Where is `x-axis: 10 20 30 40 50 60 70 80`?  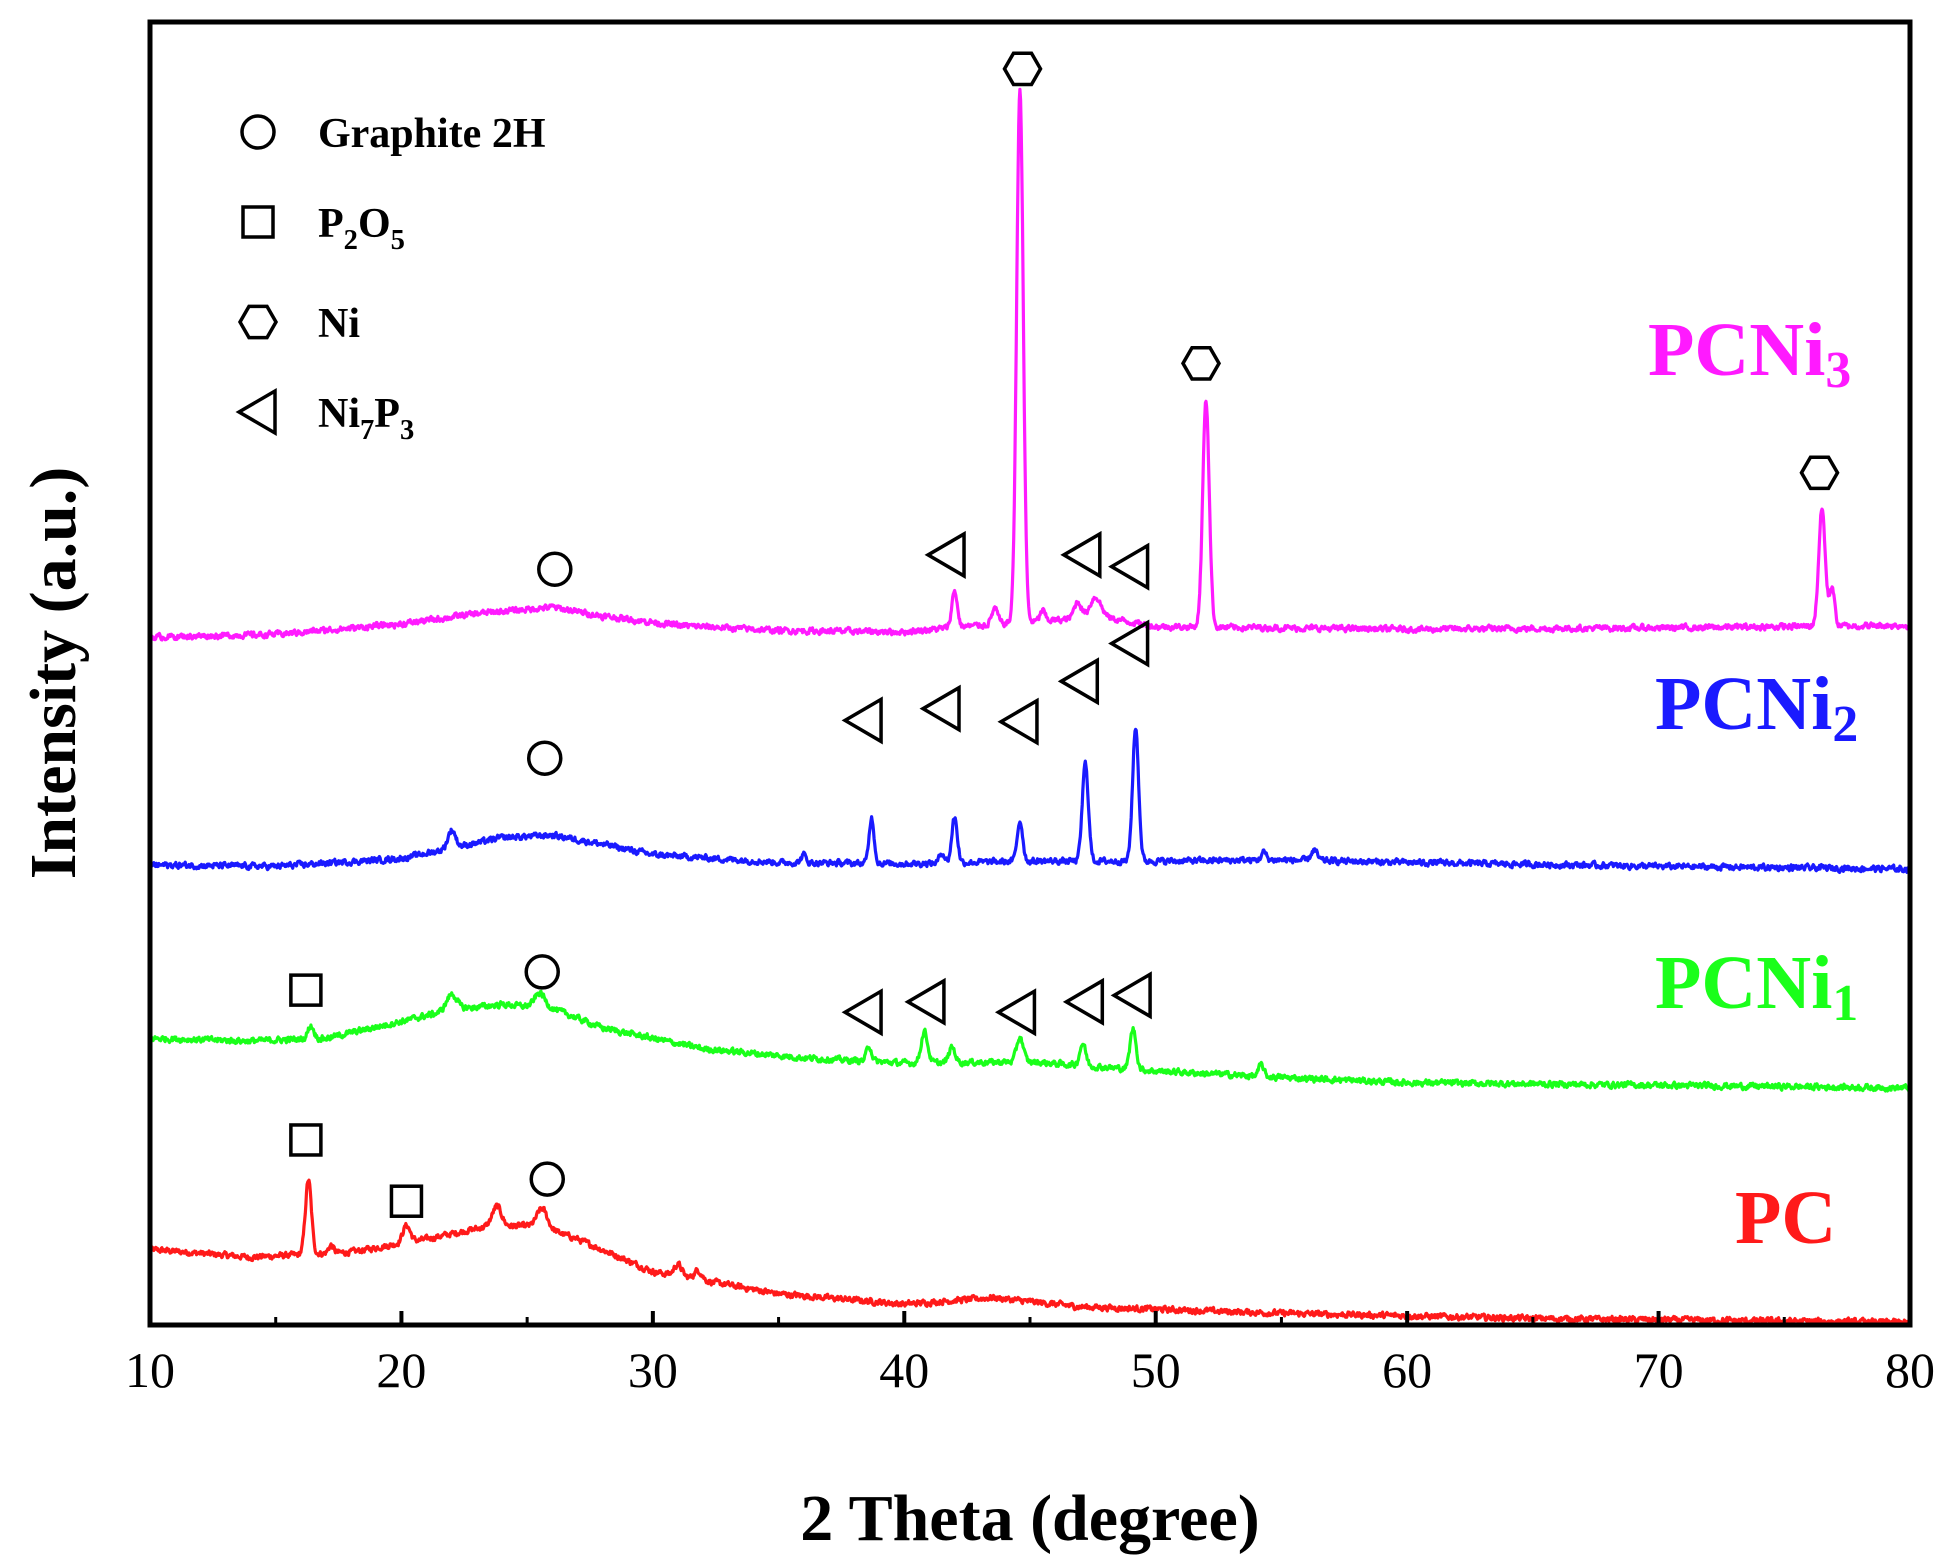 x-axis: 10 20 30 40 50 60 70 80 is located at coordinates (1030, 1354).